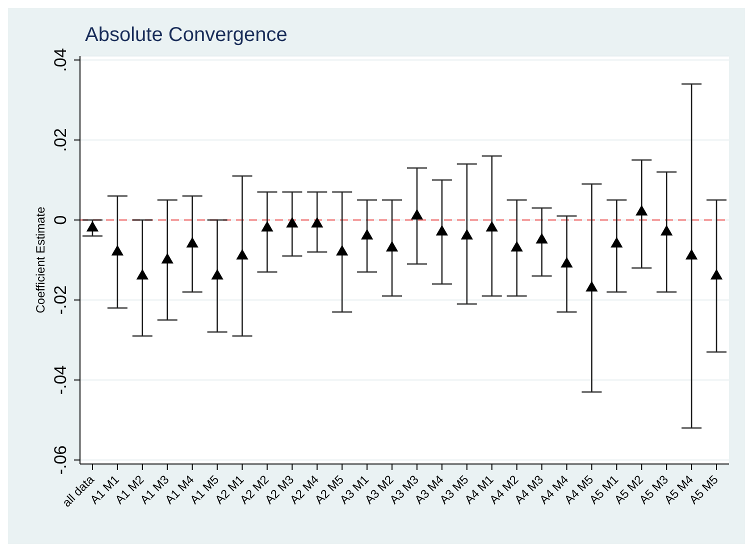 The width and height of the screenshot is (753, 552). Describe the element at coordinates (60, 60) in the screenshot. I see `y-tick-label: .04` at that location.